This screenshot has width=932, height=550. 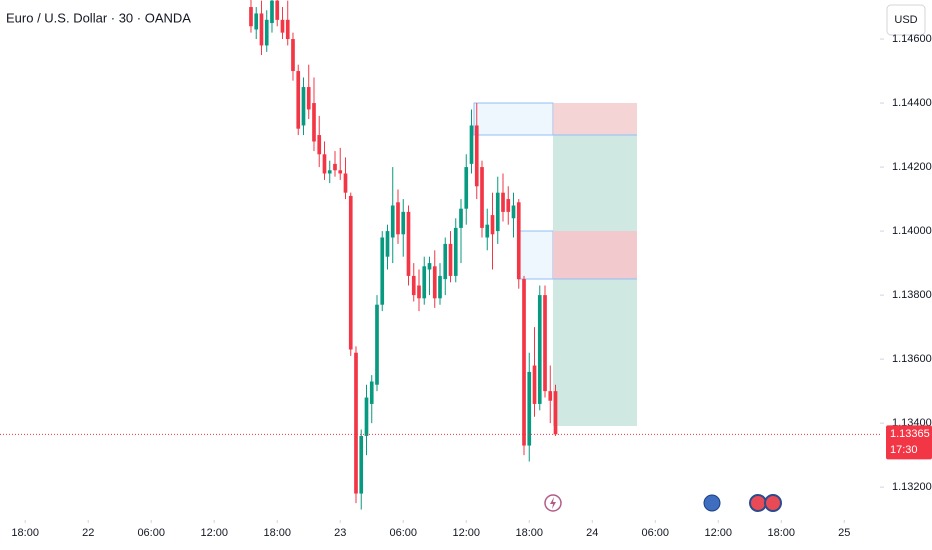 What do you see at coordinates (912, 103) in the screenshot?
I see `y-tick-label: 1.14400` at bounding box center [912, 103].